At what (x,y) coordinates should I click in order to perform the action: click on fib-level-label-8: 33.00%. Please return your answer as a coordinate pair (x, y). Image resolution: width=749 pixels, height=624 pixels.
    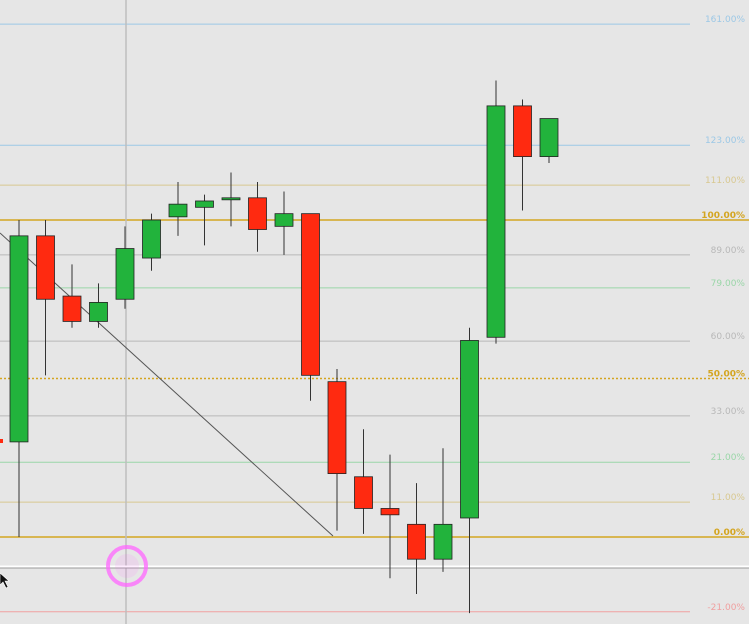
    Looking at the image, I should click on (728, 412).